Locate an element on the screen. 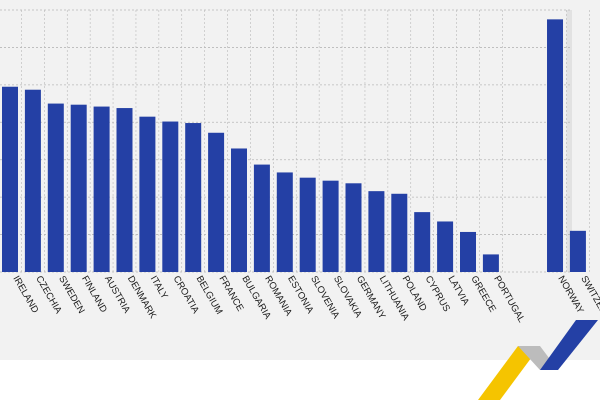 The width and height of the screenshot is (600, 400). highlight-band is located at coordinates (569, 141).